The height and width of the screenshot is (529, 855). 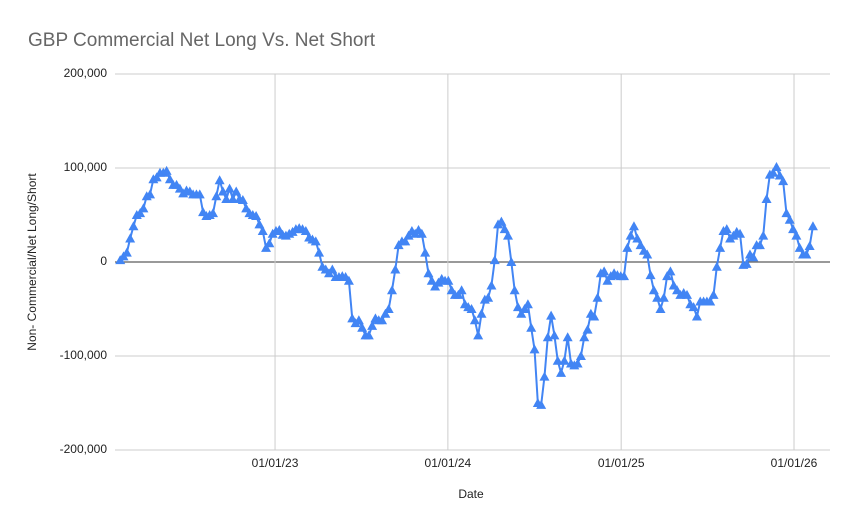 I want to click on x-axis-label: Date, so click(x=471, y=494).